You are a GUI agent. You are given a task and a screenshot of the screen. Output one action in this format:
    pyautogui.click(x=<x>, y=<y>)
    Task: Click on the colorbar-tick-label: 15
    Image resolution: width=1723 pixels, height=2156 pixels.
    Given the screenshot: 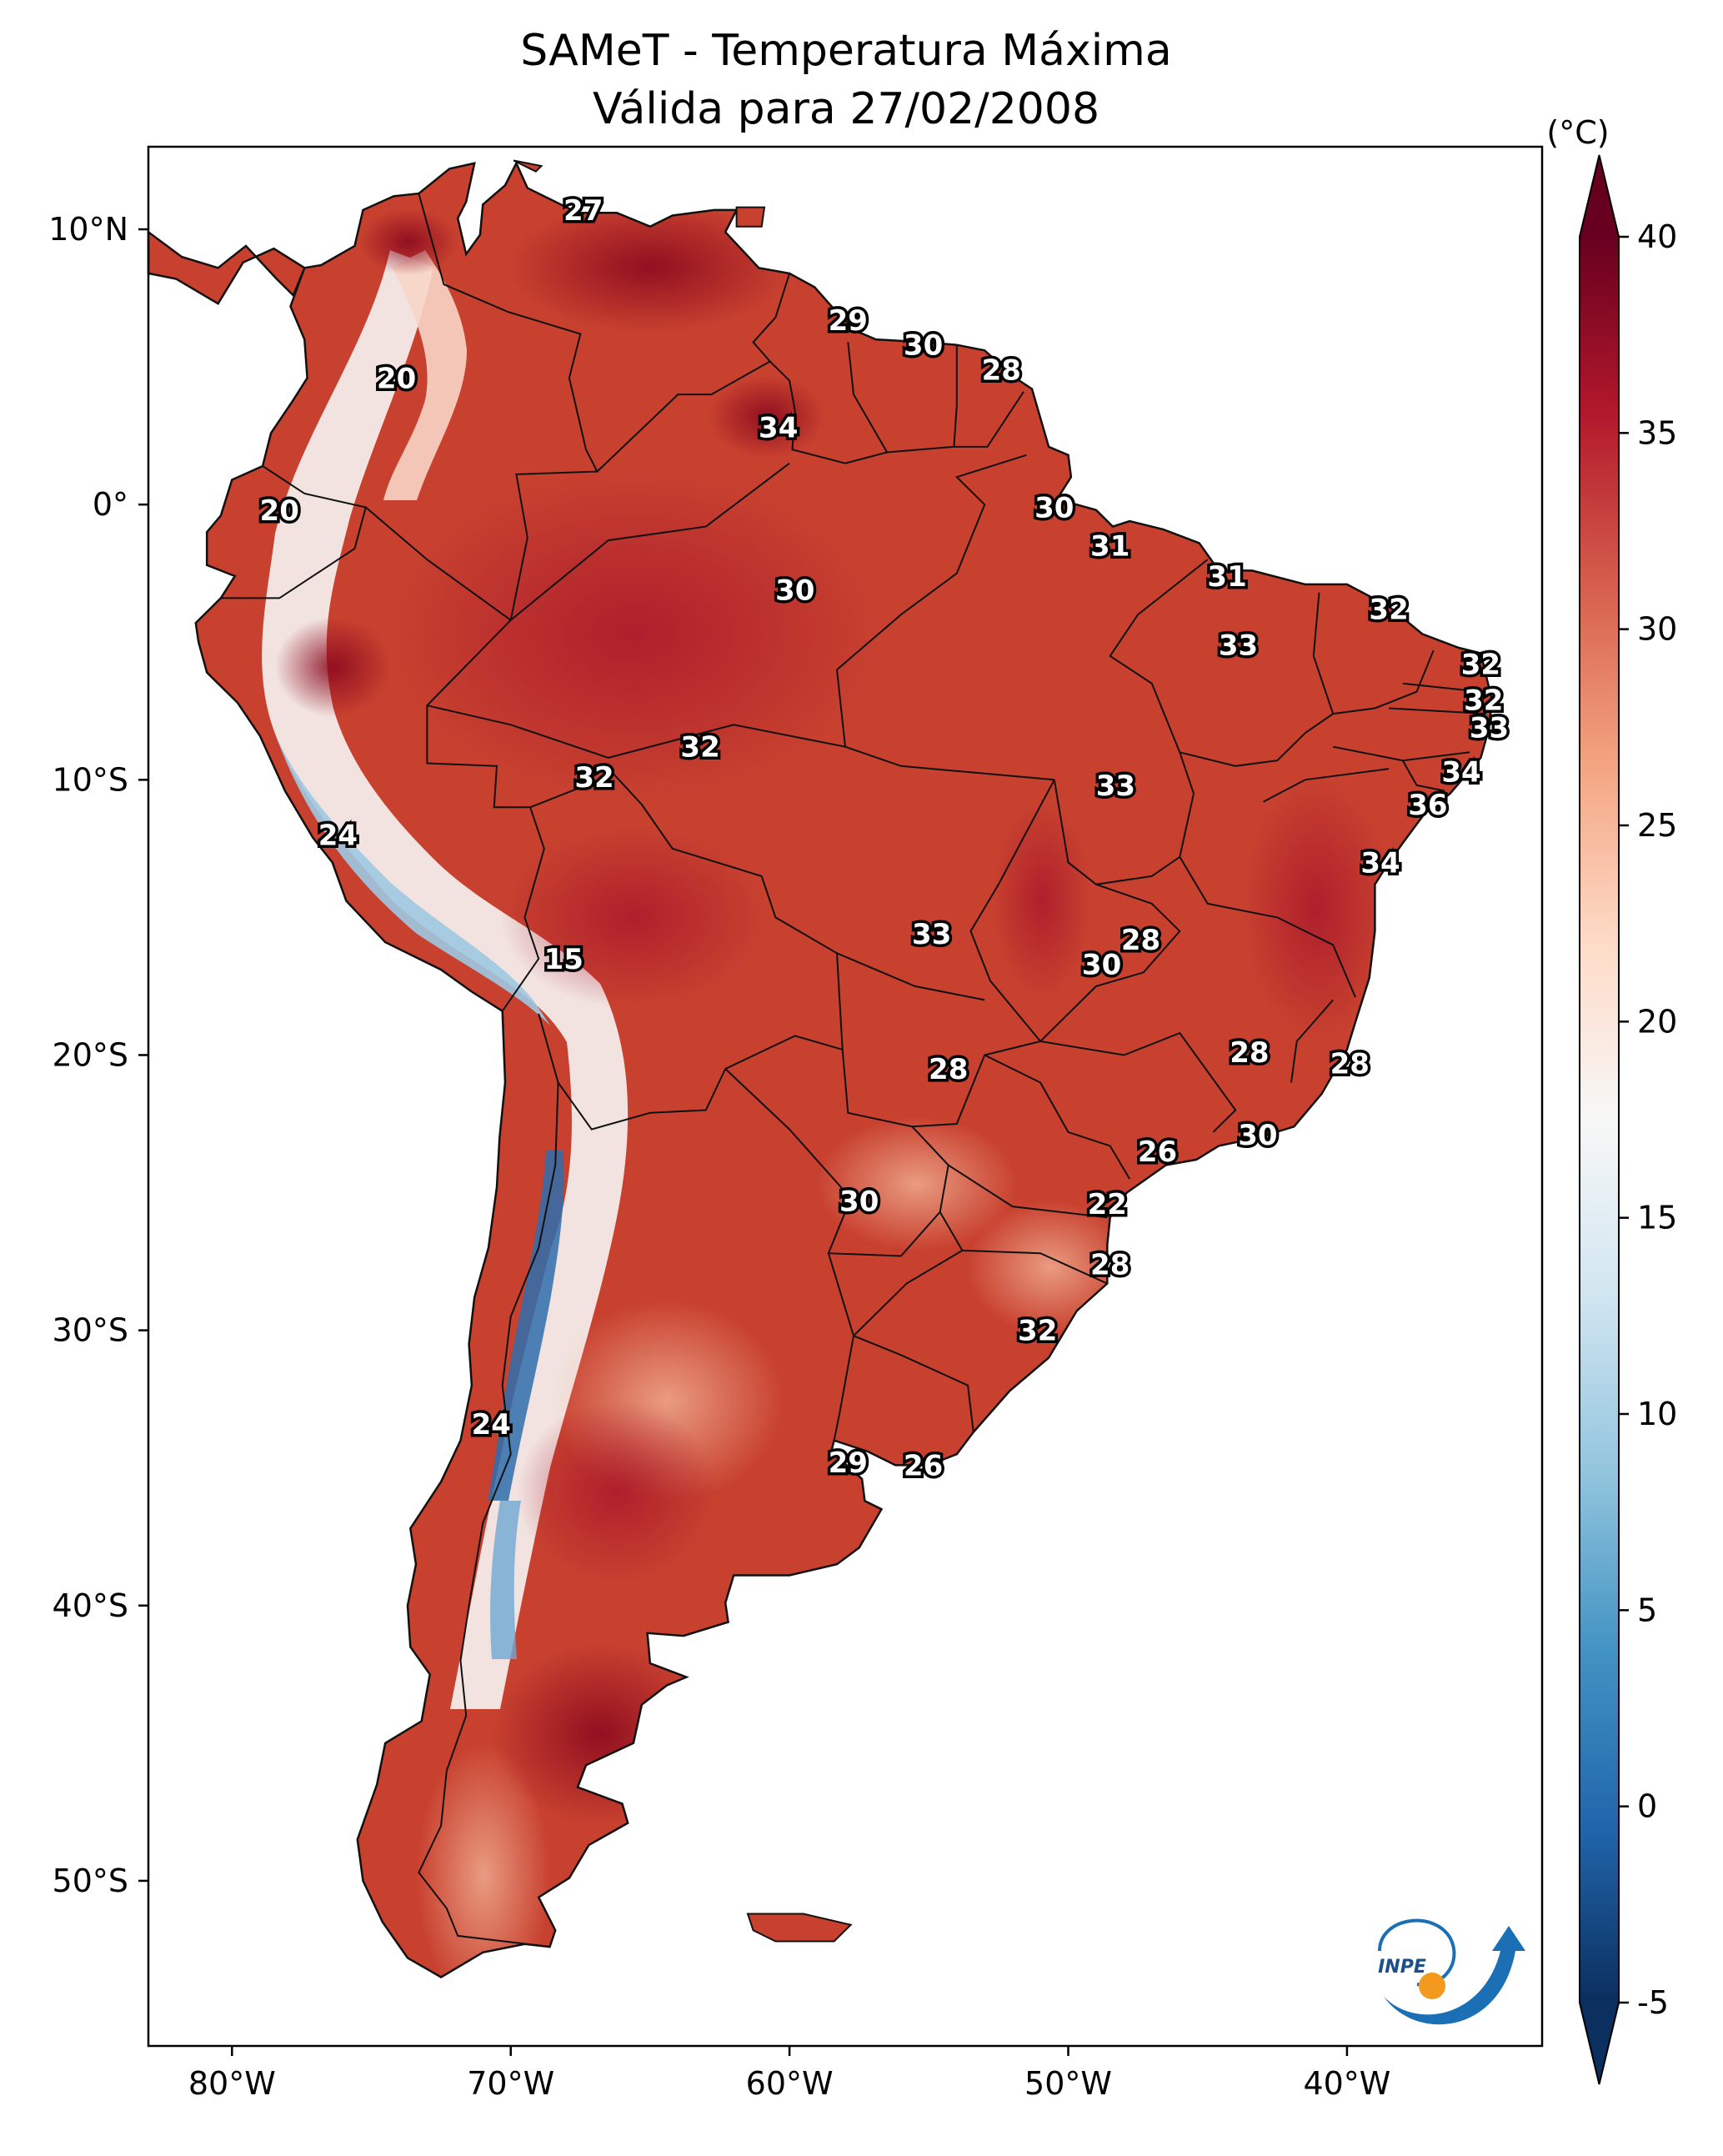 What is the action you would take?
    pyautogui.click(x=1657, y=1218)
    